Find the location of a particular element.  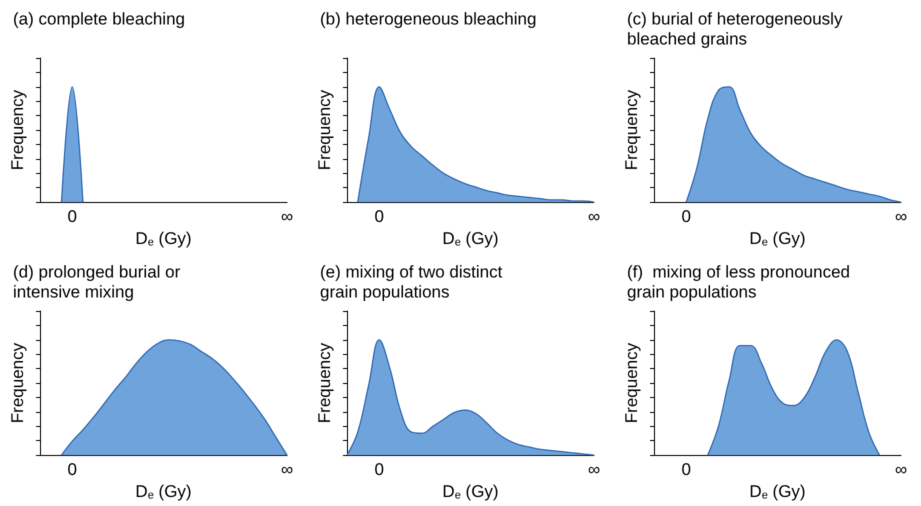

chart-title: (b) heterogeneous bleaching is located at coordinates (428, 19).